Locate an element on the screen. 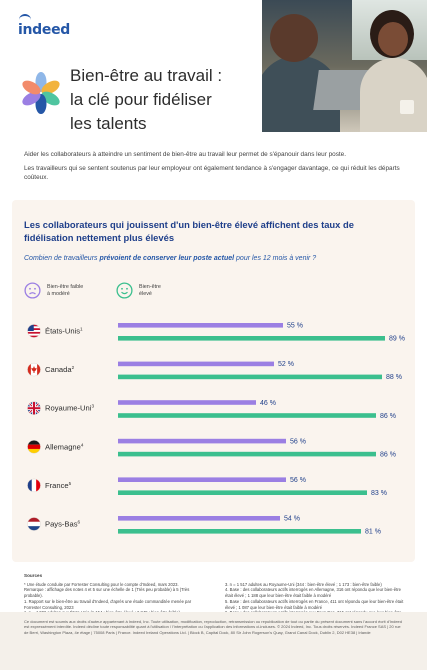 Image resolution: width=427 pixels, height=670 pixels. data-label: 55 % is located at coordinates (295, 326).